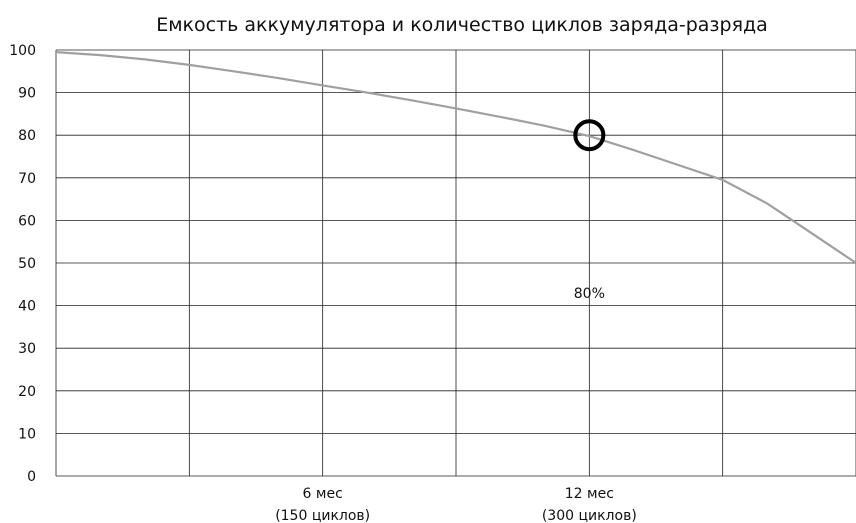  I want to click on annotation-label-0: 80%, so click(589, 294).